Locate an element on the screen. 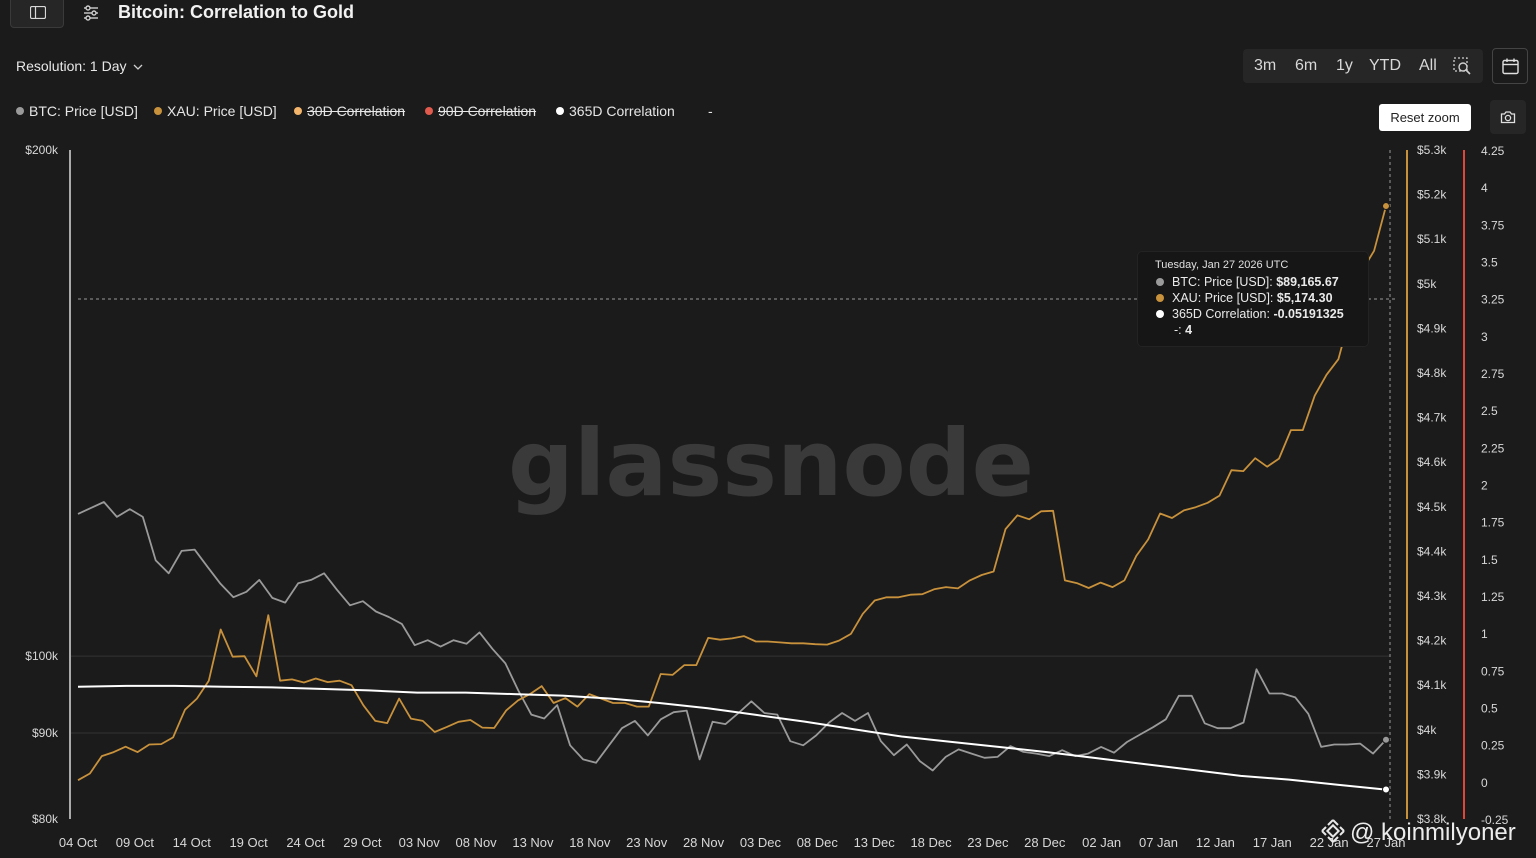  legend-365d-correlation: 365D Correlation is located at coordinates (615, 111).